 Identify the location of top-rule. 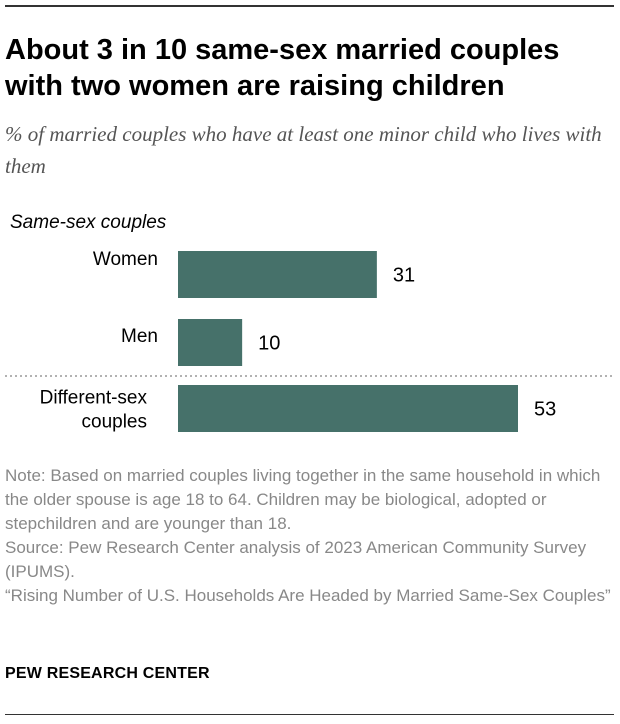
(309, 6).